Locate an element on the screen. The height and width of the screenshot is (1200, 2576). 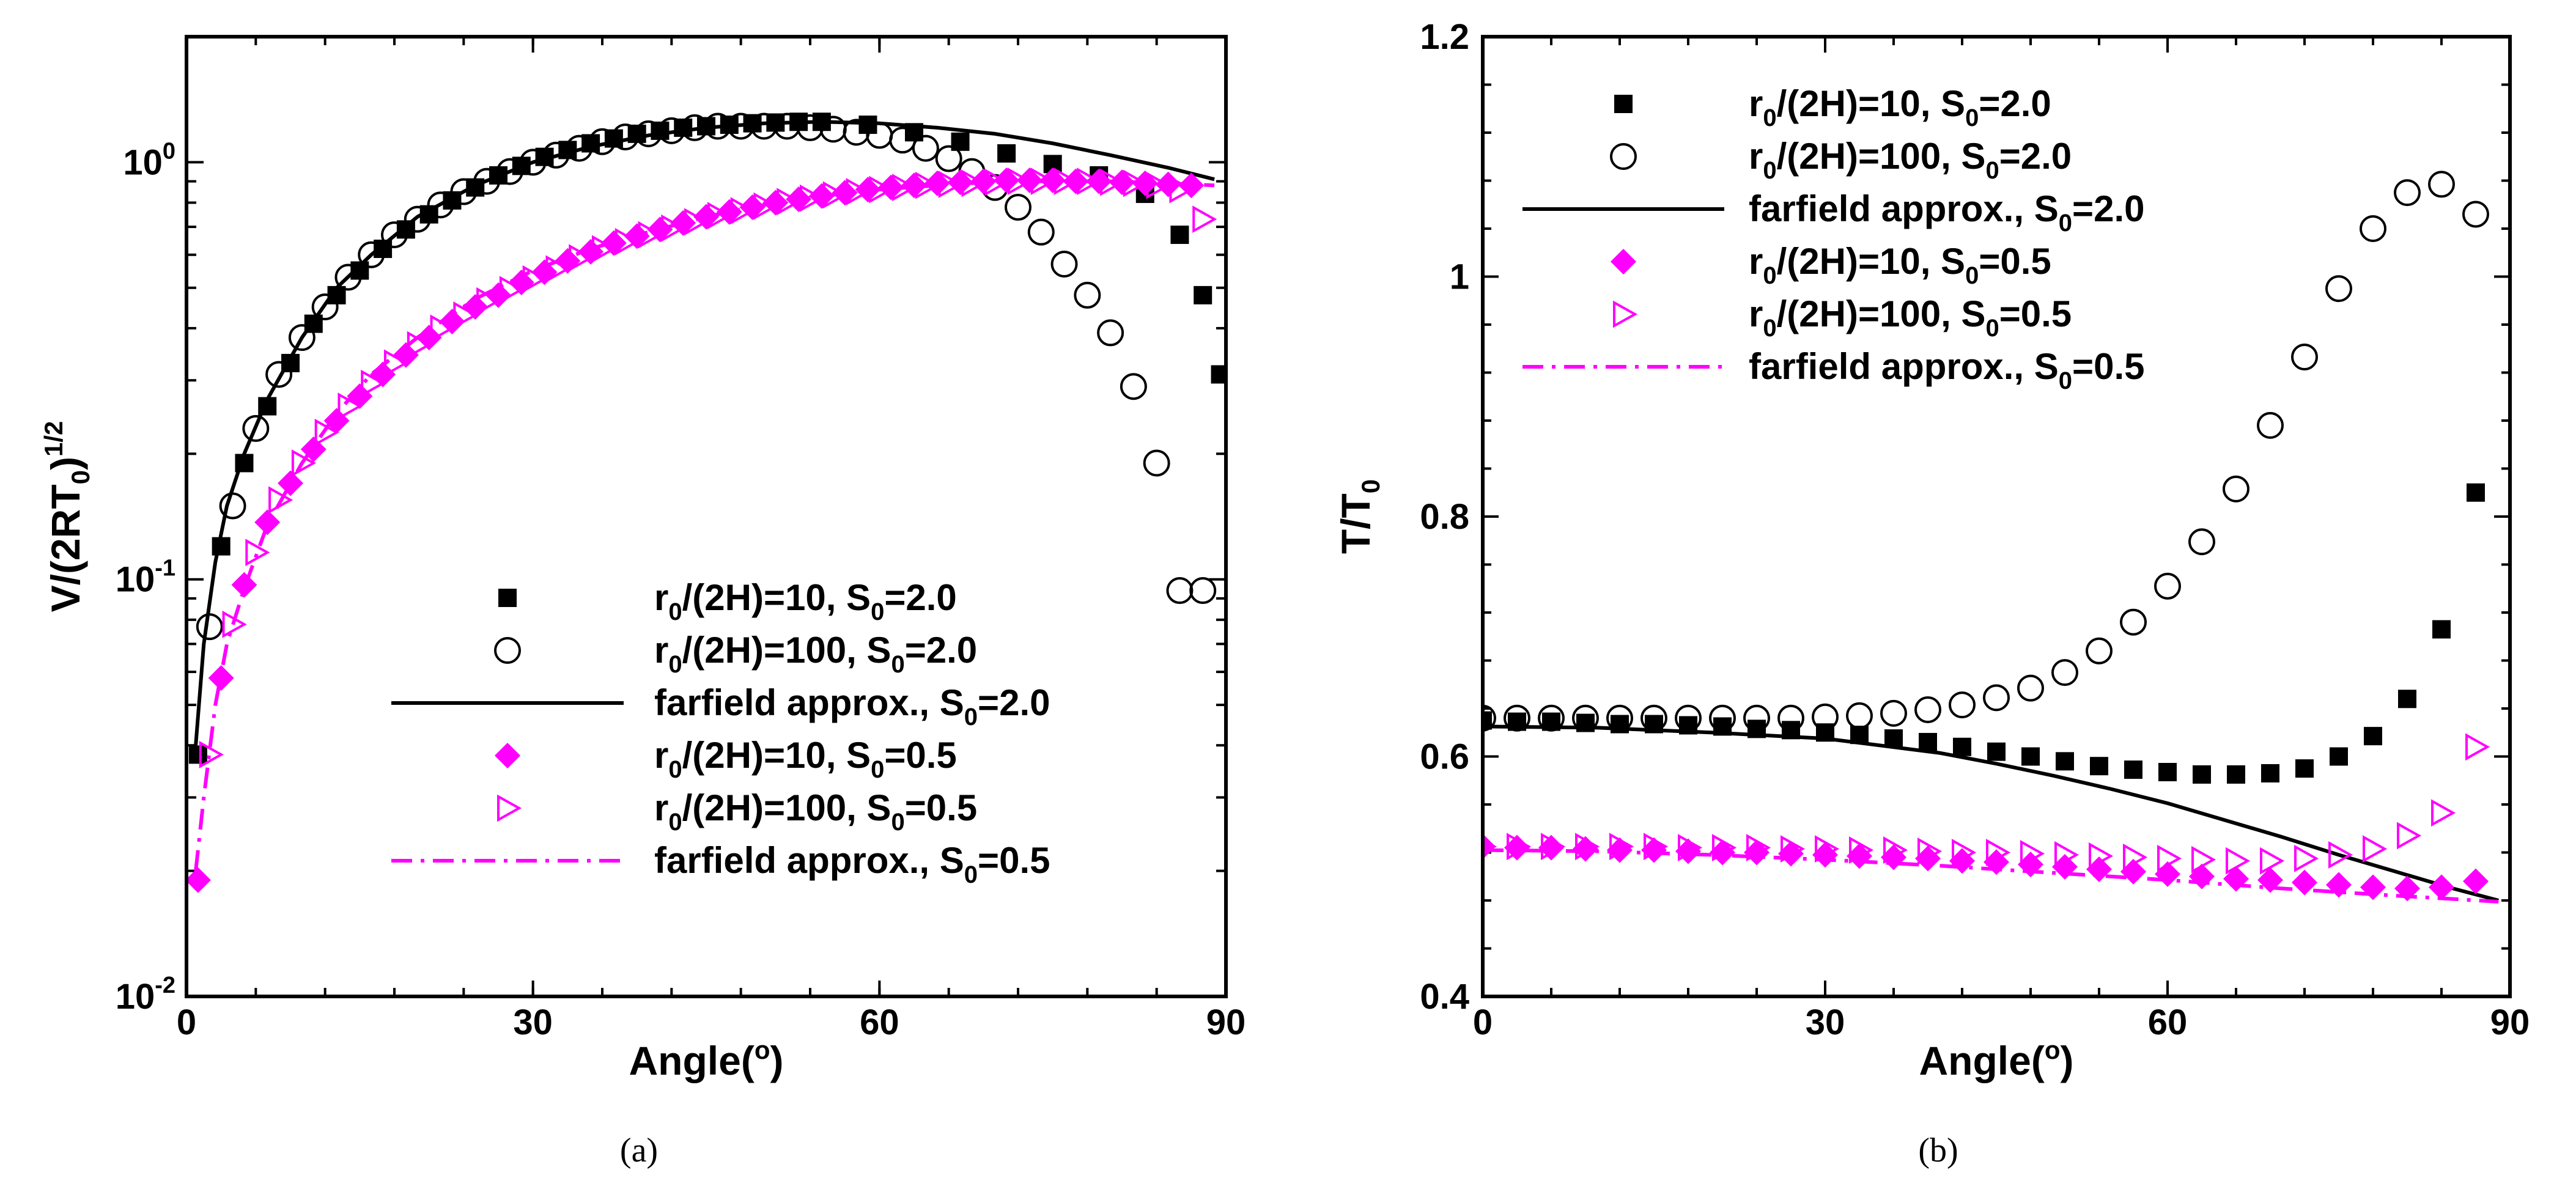
y-tick-label: 0.4 is located at coordinates (1444, 997).